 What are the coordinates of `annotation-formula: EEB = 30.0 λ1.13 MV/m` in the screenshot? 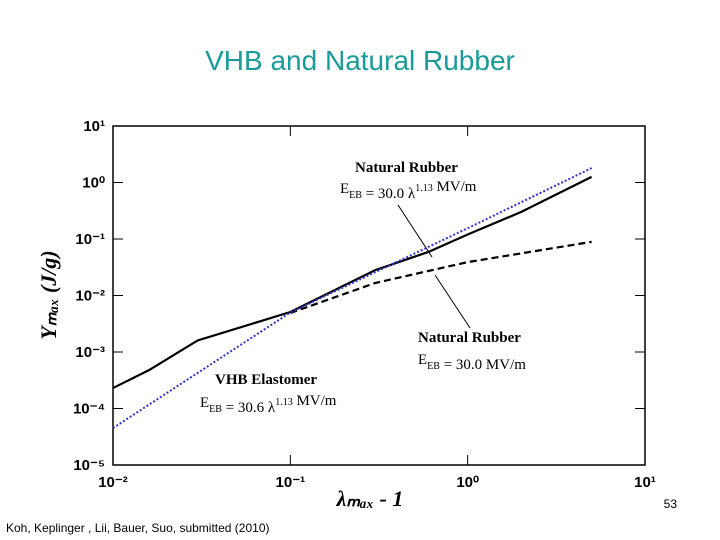 It's located at (408, 190).